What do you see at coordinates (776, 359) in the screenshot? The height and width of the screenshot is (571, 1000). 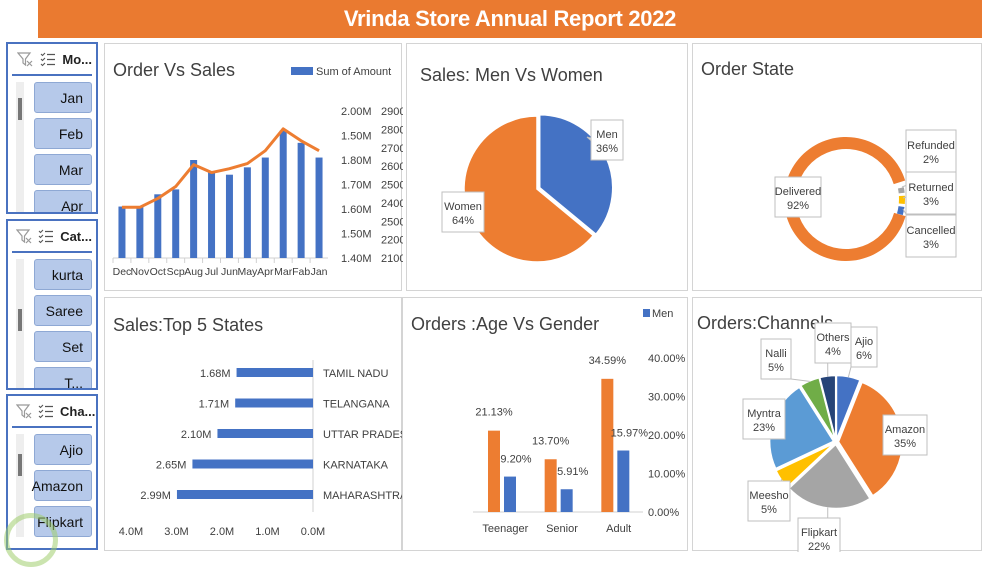 I see `data-label-nalli-box` at bounding box center [776, 359].